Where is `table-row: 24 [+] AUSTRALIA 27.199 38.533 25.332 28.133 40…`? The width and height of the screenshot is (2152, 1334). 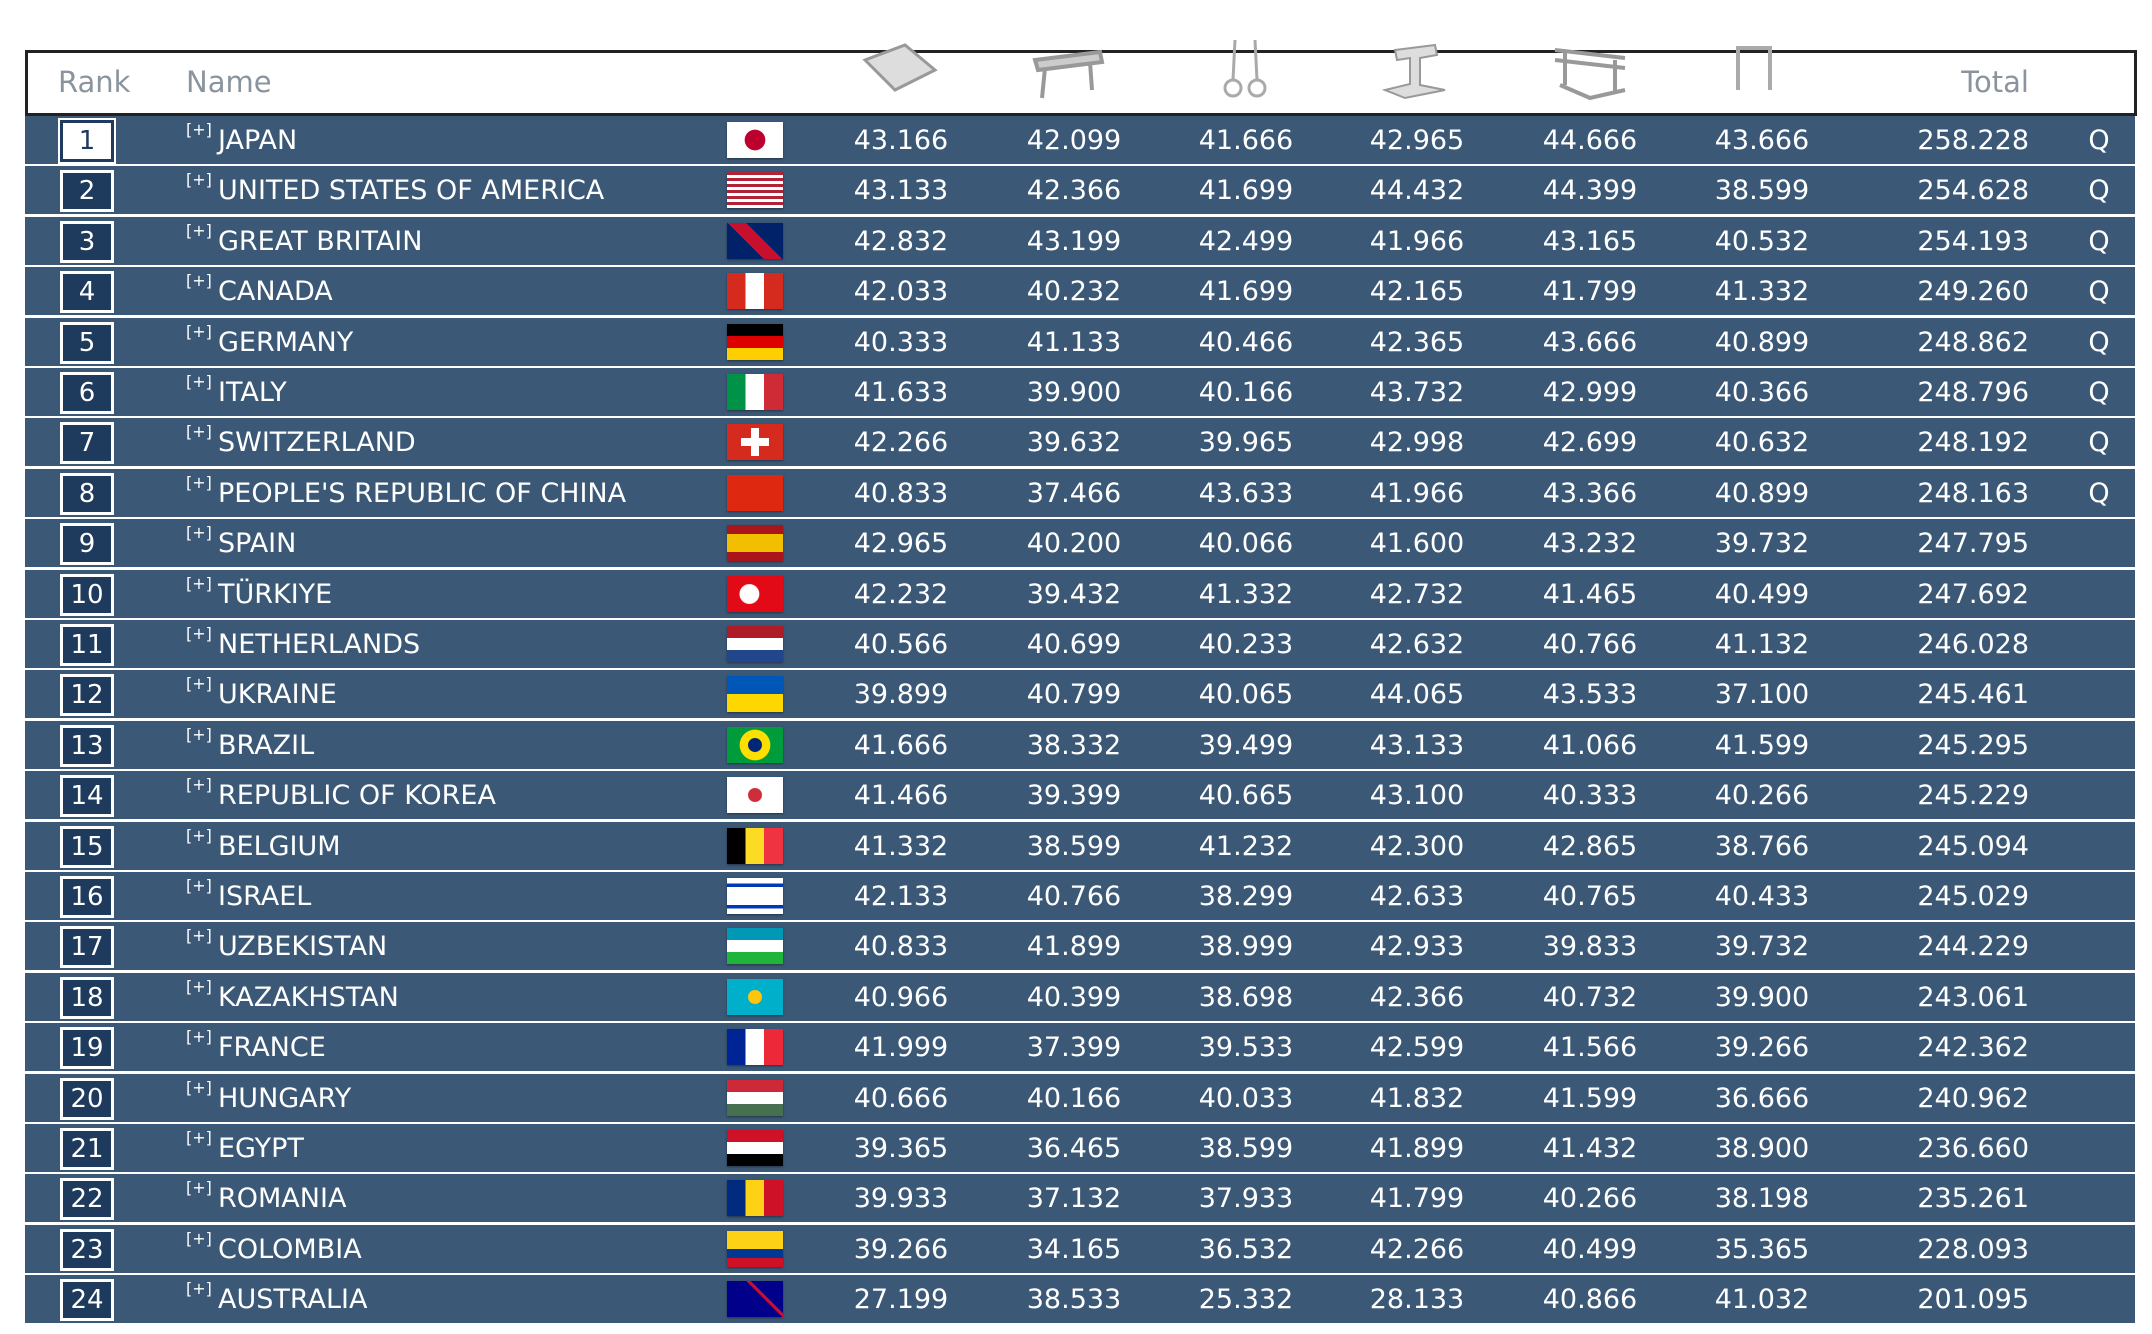
table-row: 24 [+] AUSTRALIA 27.199 38.533 25.332 28.133 40… is located at coordinates (1080, 1299).